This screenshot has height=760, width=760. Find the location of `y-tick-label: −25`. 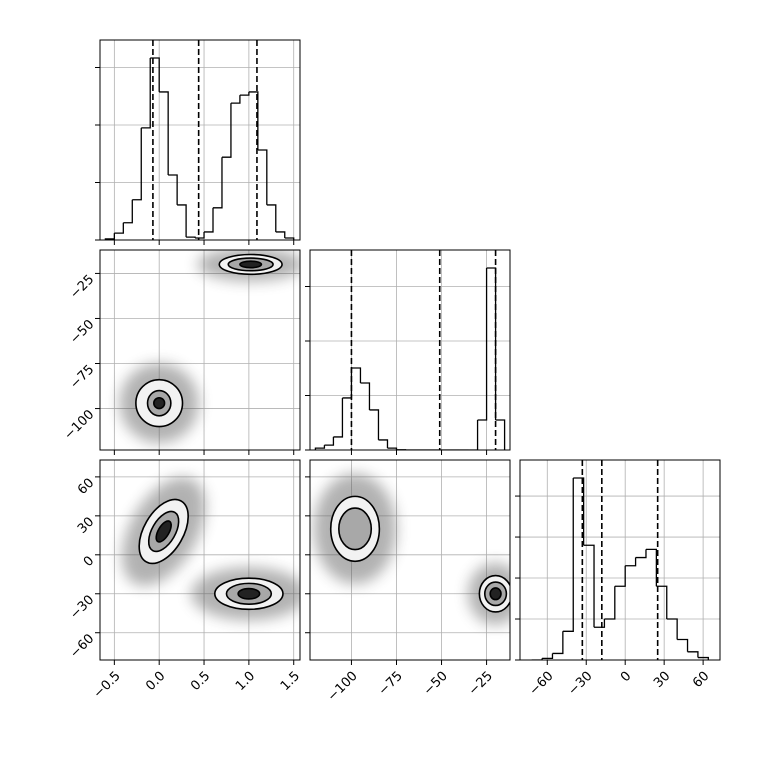

y-tick-label: −25 is located at coordinates (82, 287).